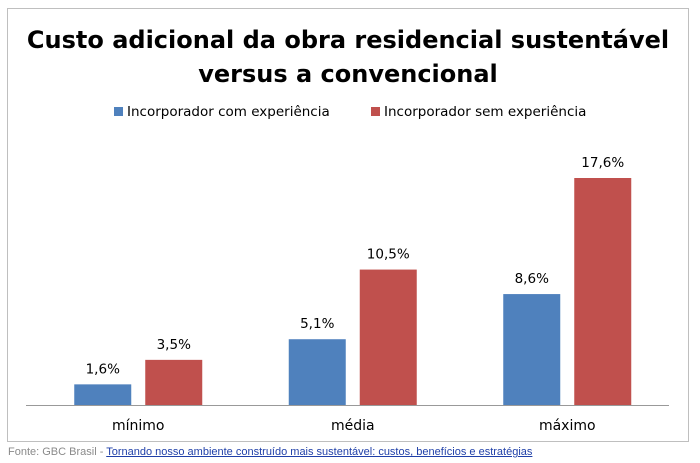 The height and width of the screenshot is (463, 700). Describe the element at coordinates (485, 112) in the screenshot. I see `legend-label-series-2: Incorporador sem experiência` at that location.